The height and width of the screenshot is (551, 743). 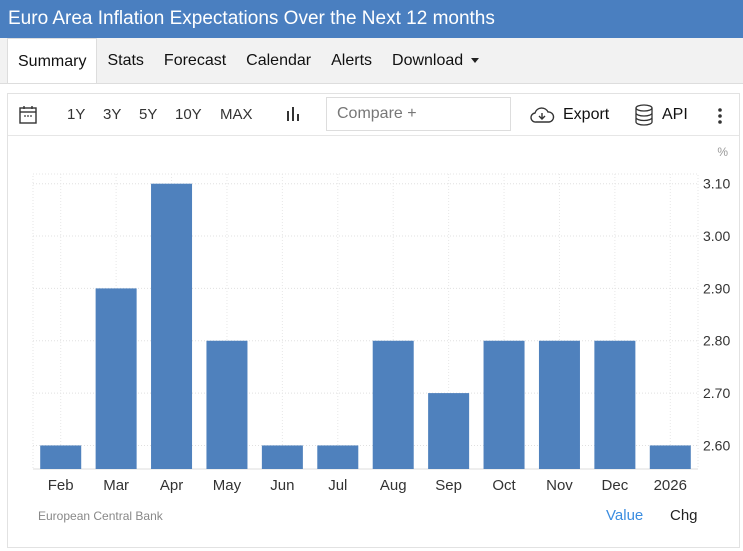 What do you see at coordinates (61, 485) in the screenshot?
I see `x-tick-label: Feb` at bounding box center [61, 485].